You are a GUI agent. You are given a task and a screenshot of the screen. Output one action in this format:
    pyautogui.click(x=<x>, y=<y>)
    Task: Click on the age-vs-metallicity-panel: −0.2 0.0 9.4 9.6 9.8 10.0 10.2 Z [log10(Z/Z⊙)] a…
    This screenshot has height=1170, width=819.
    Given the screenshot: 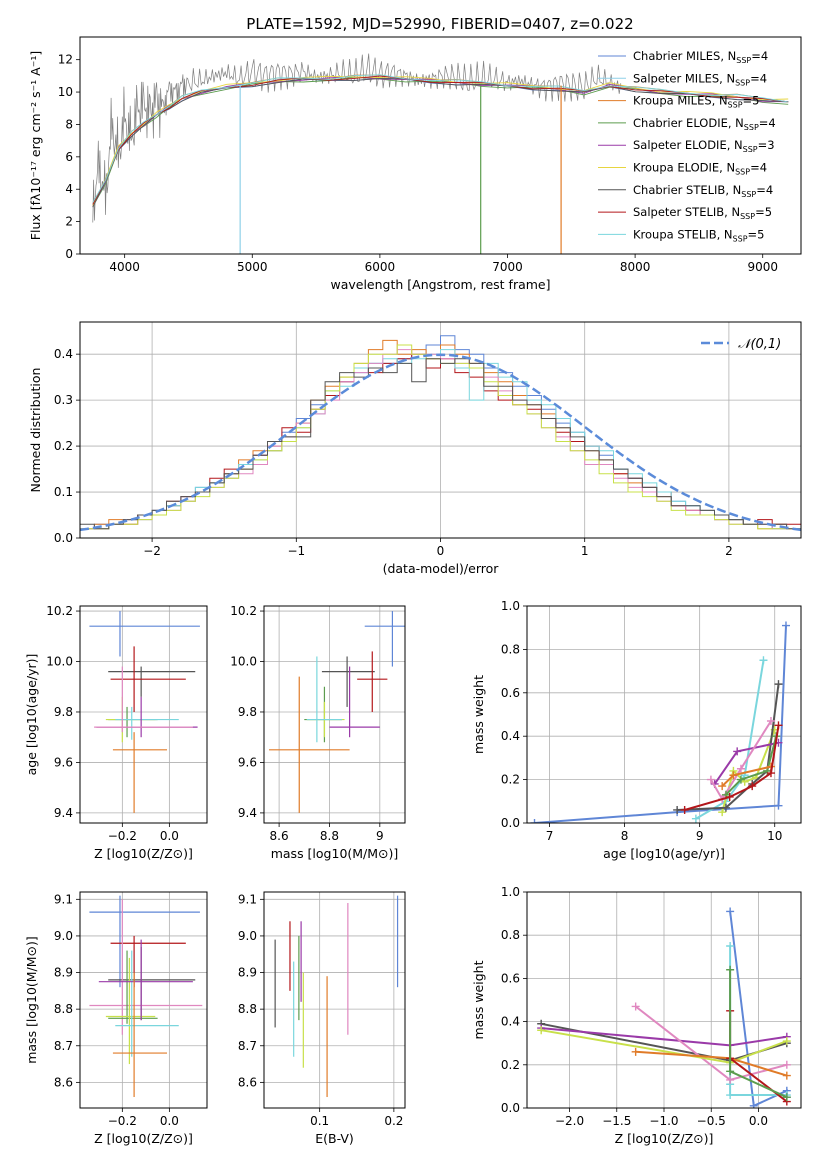 What is the action you would take?
    pyautogui.click(x=116, y=732)
    